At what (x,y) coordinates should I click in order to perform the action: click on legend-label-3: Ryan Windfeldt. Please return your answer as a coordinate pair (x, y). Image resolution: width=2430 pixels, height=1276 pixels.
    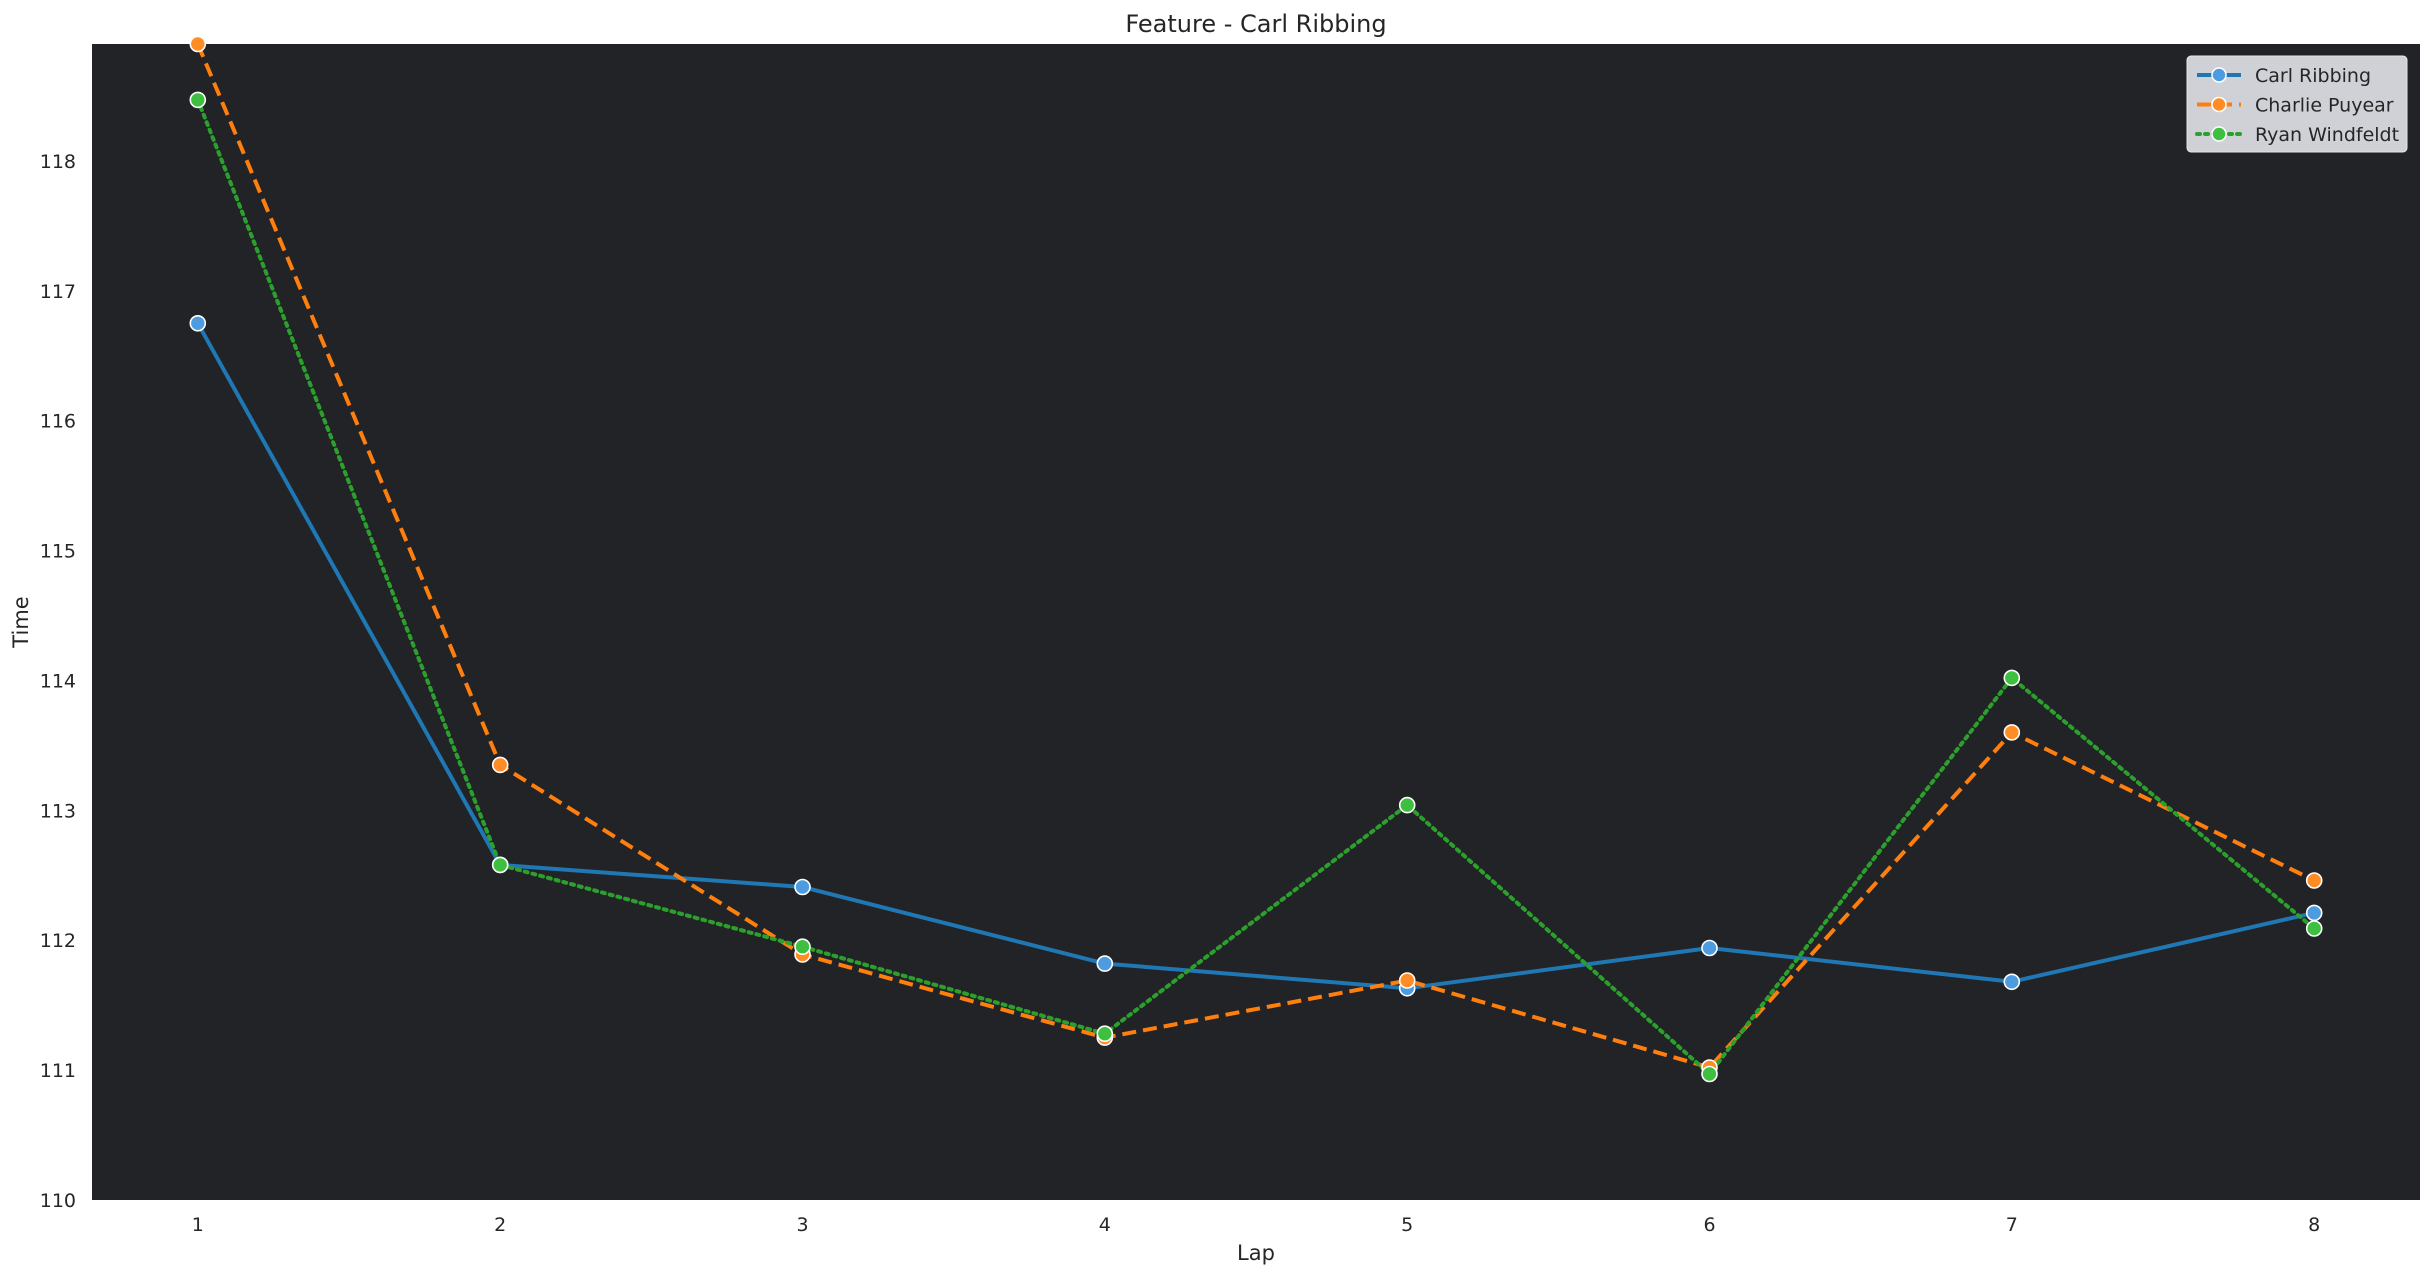
    Looking at the image, I should click on (2327, 135).